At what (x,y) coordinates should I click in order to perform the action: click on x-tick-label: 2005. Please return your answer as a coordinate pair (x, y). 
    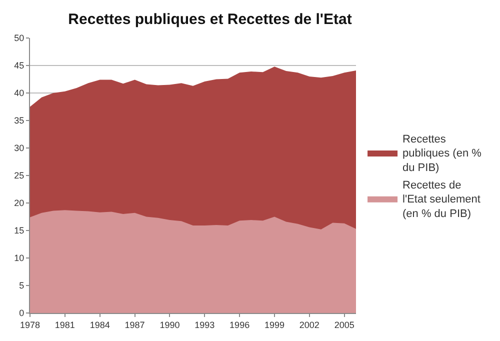
    Looking at the image, I should click on (344, 325).